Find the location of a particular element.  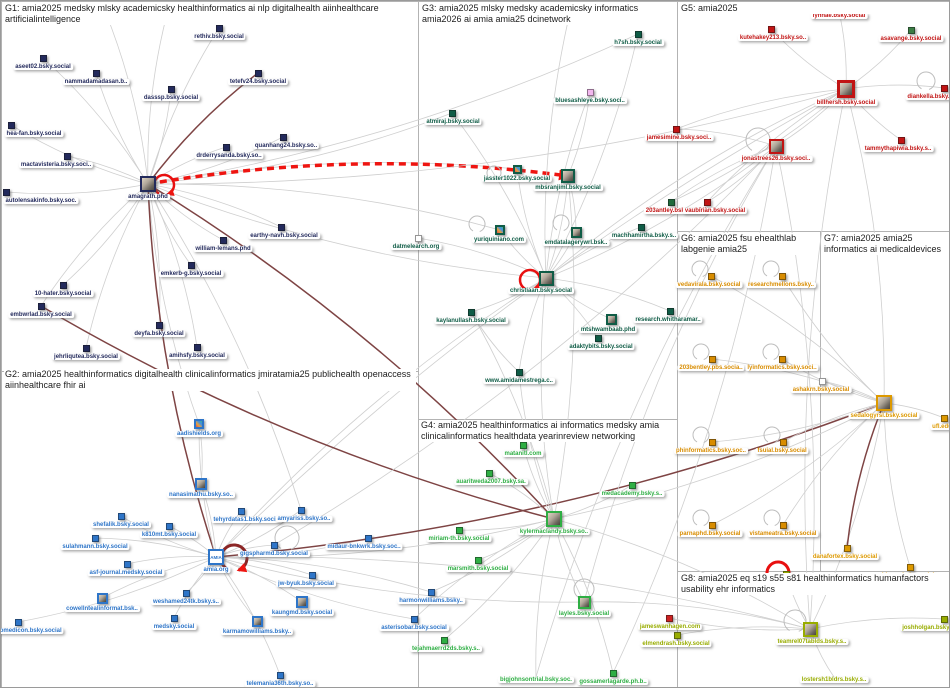

node-label: kaylanullash.bsky.social is located at coordinates (471, 320).